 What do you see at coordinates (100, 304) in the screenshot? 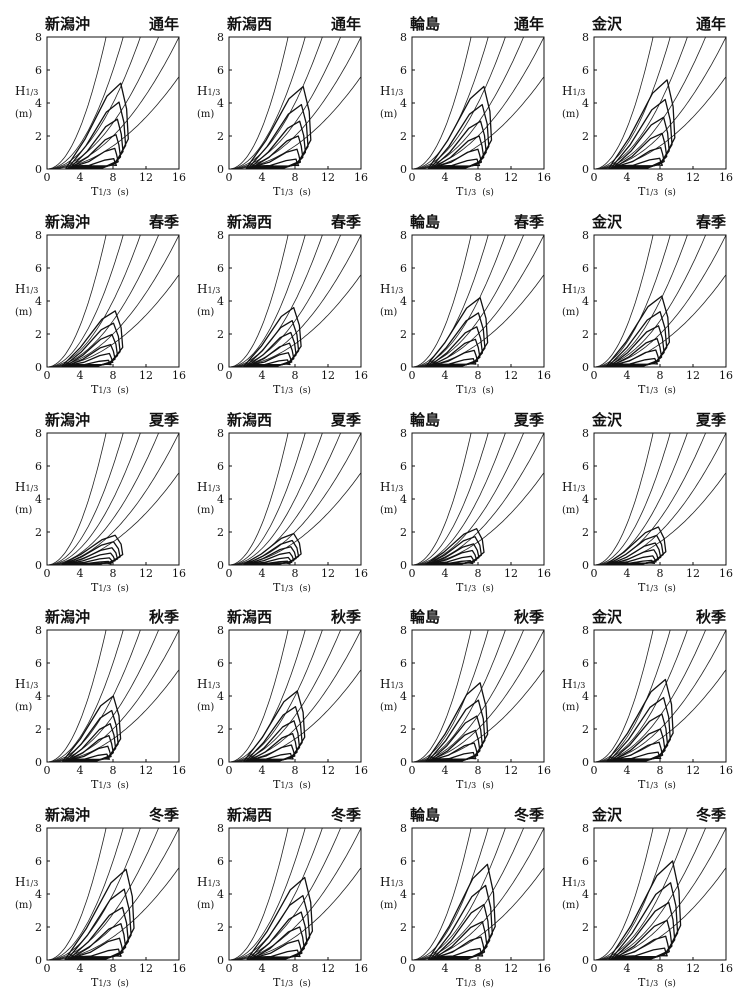
I see `panel-1-0: 新潟沖 春季 0 4 8 12 16 0 2 4 6 8 H1/3 (m) T1/3 (s)` at bounding box center [100, 304].